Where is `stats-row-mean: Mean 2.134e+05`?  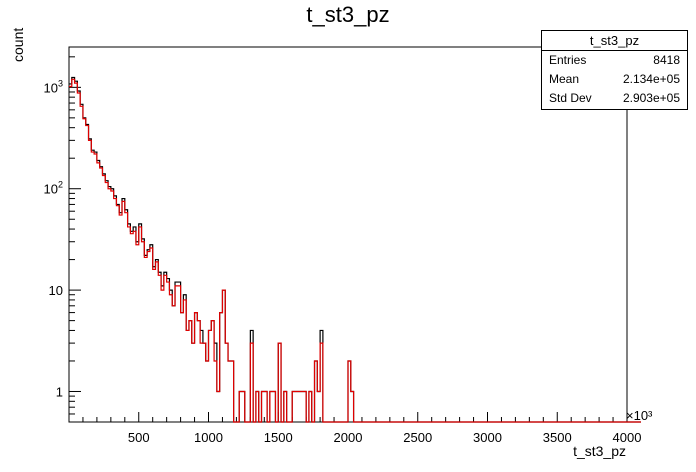
stats-row-mean: Mean 2.134e+05 is located at coordinates (614, 79).